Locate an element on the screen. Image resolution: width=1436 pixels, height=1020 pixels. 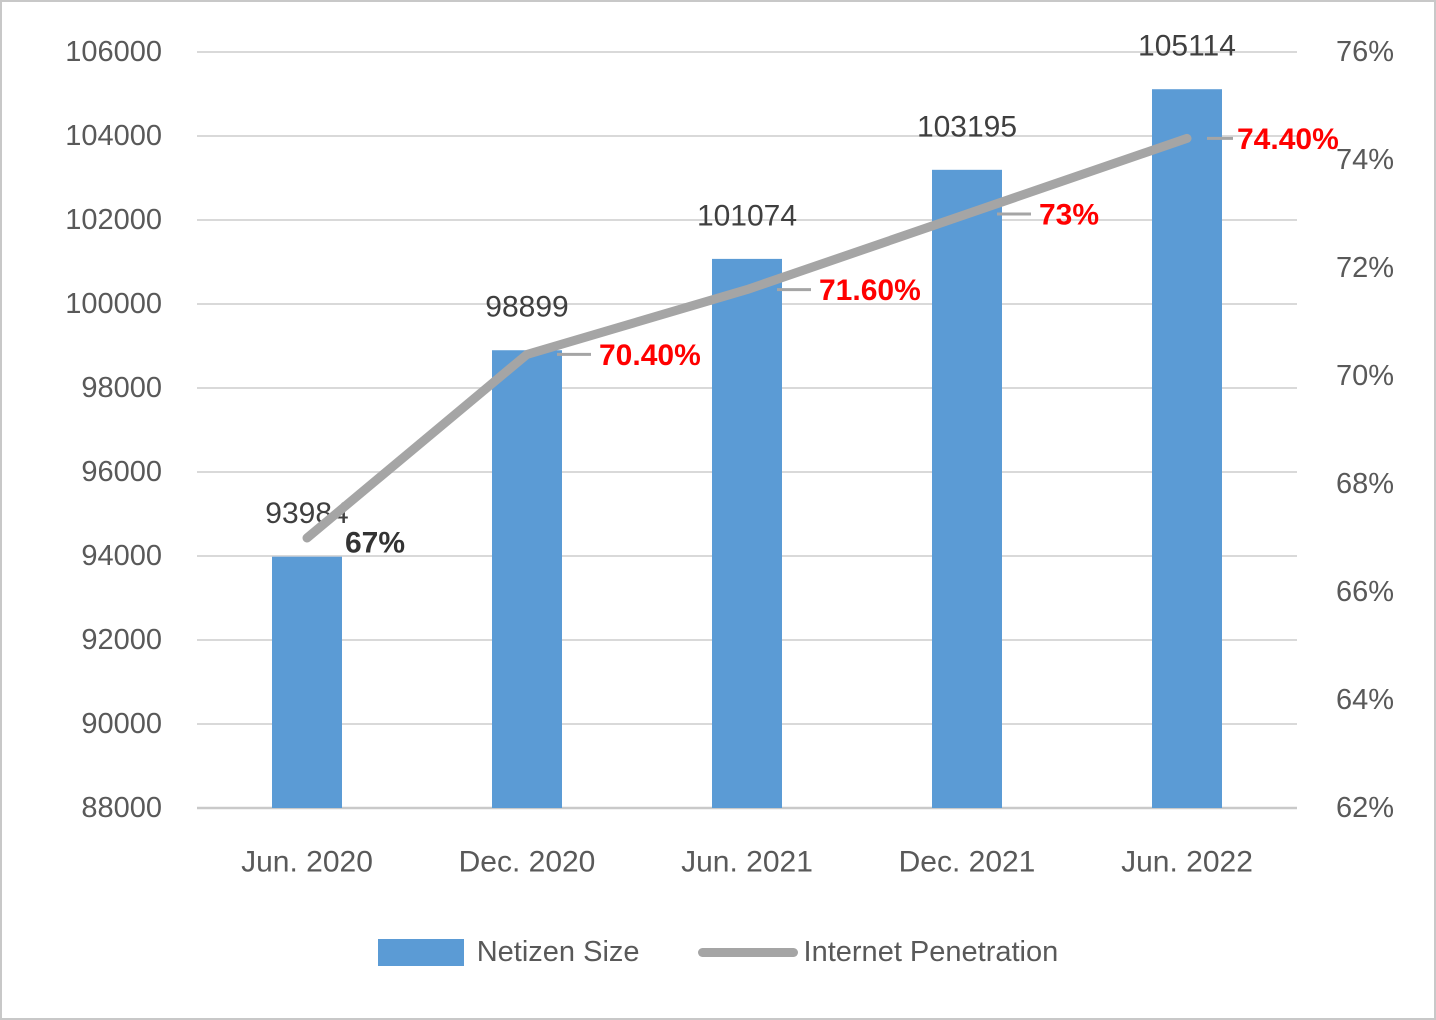
left-axis-tick-label: 94000 is located at coordinates (121, 556).